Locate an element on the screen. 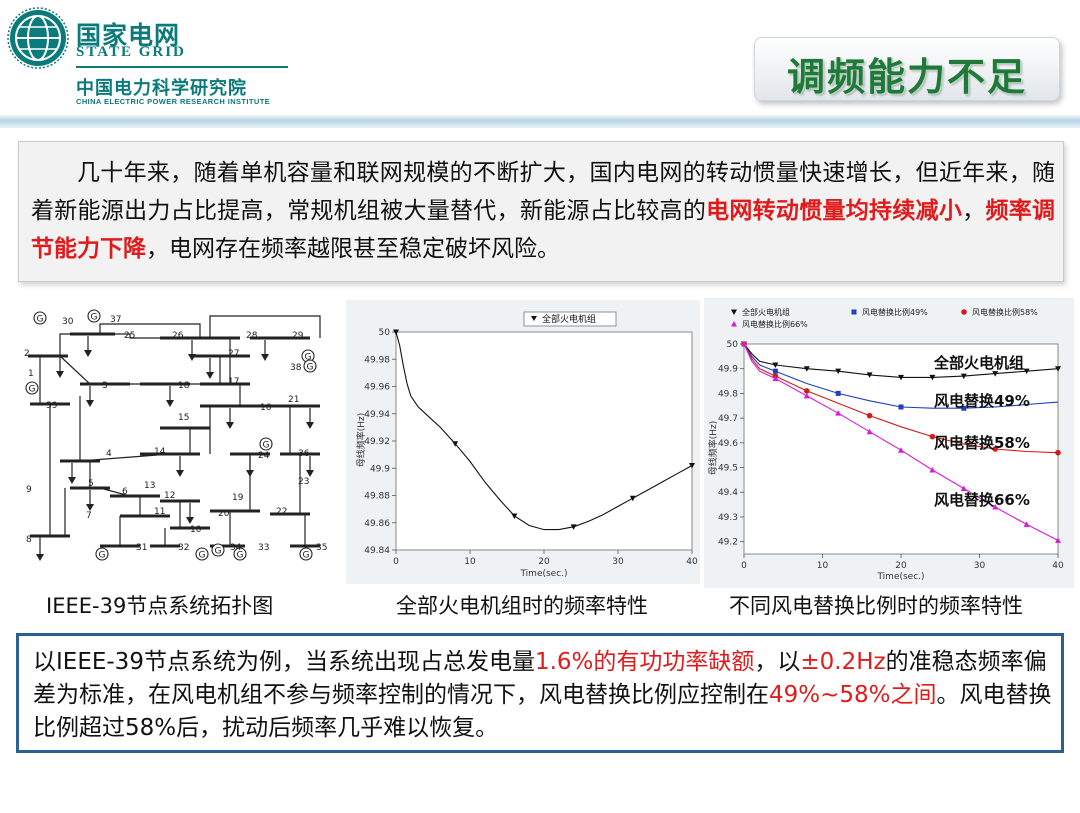 This screenshot has height=813, width=1080. bus-label-39: 39 is located at coordinates (52, 406).